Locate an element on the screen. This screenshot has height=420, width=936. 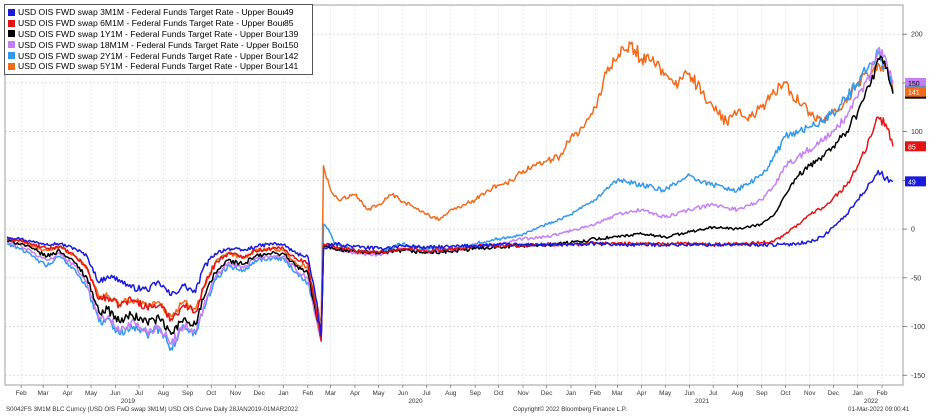
last-value-label: 85 is located at coordinates (912, 147).